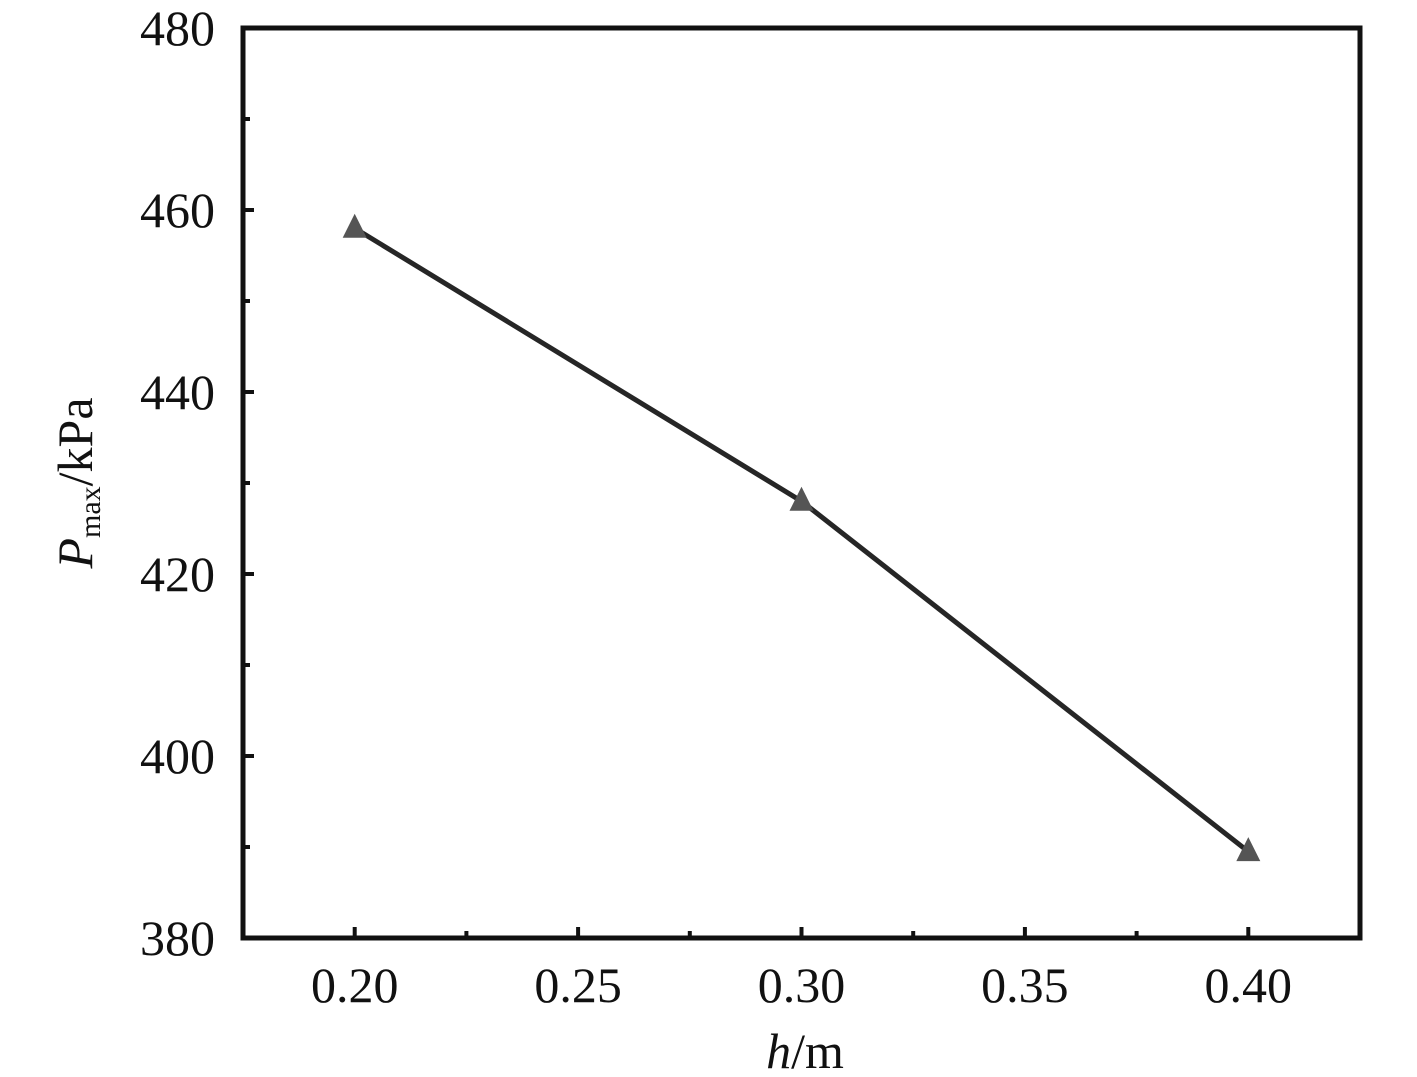  Describe the element at coordinates (1025, 985) in the screenshot. I see `x-tick-label: 0.35` at that location.